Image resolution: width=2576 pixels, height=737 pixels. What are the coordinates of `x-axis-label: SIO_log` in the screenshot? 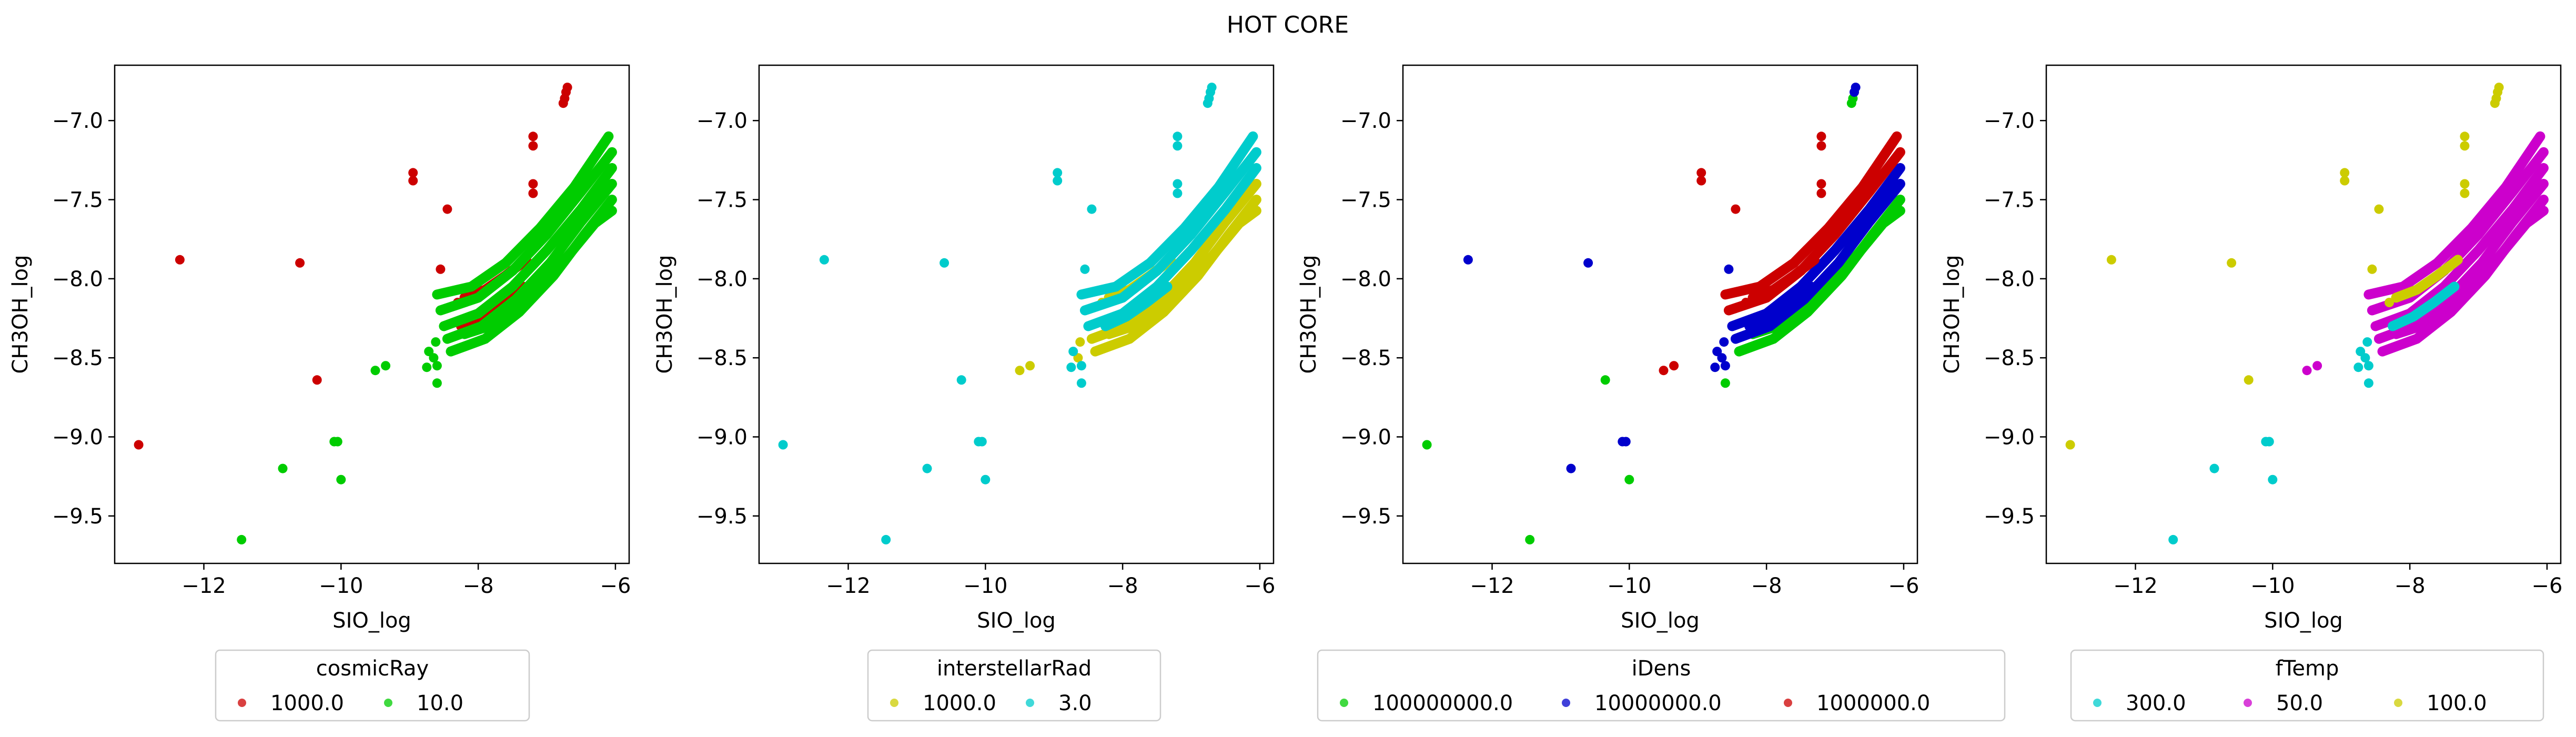 It's located at (1660, 621).